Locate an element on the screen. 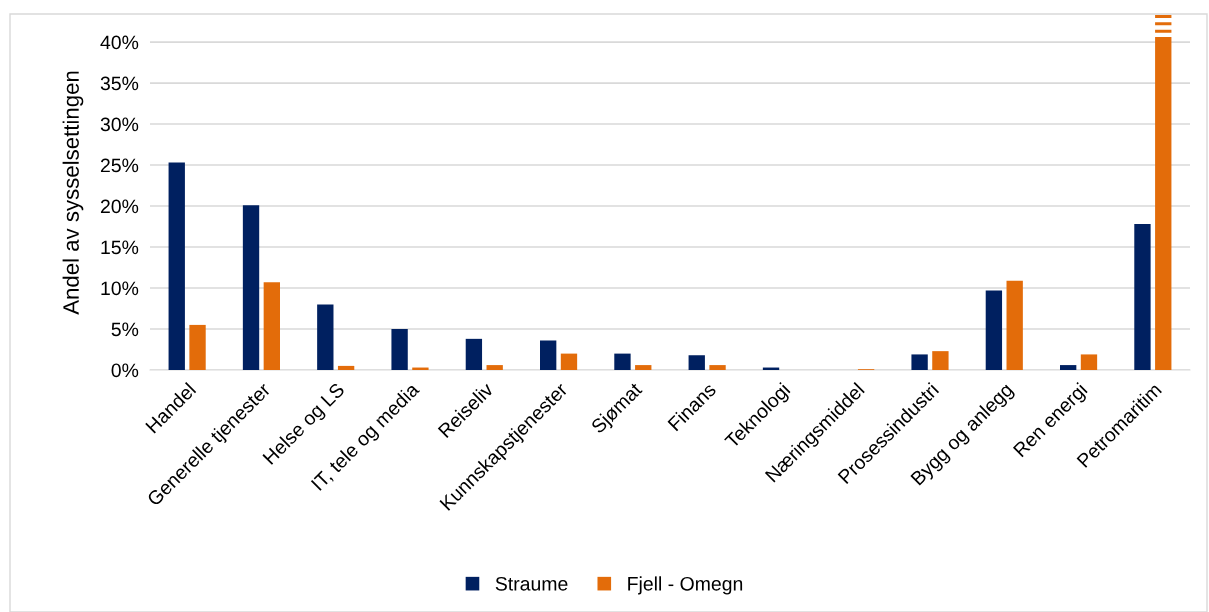 This screenshot has height=612, width=1209. y-tick-label: 0% is located at coordinates (125, 370).